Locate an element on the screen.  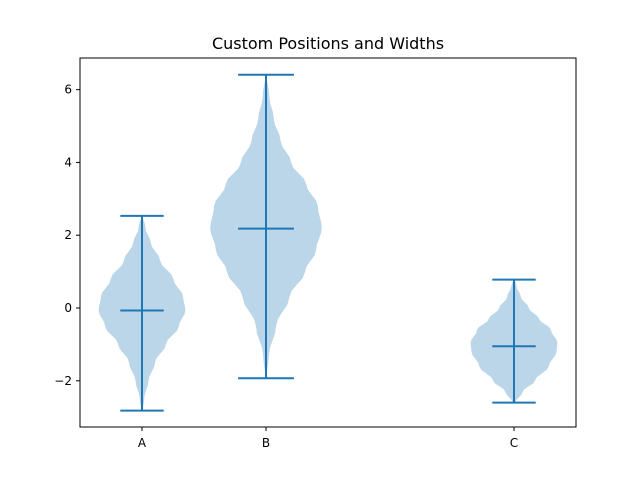
y-tick-label-1: 0 is located at coordinates (68, 308).